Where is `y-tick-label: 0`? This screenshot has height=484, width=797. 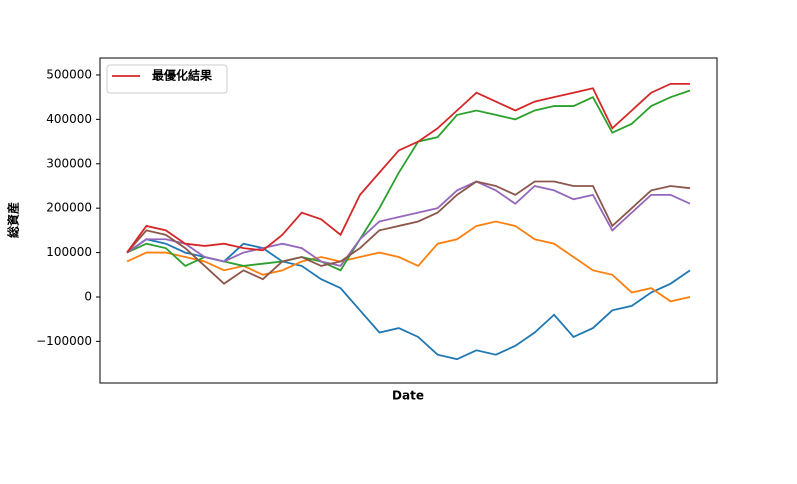
y-tick-label: 0 is located at coordinates (88, 296).